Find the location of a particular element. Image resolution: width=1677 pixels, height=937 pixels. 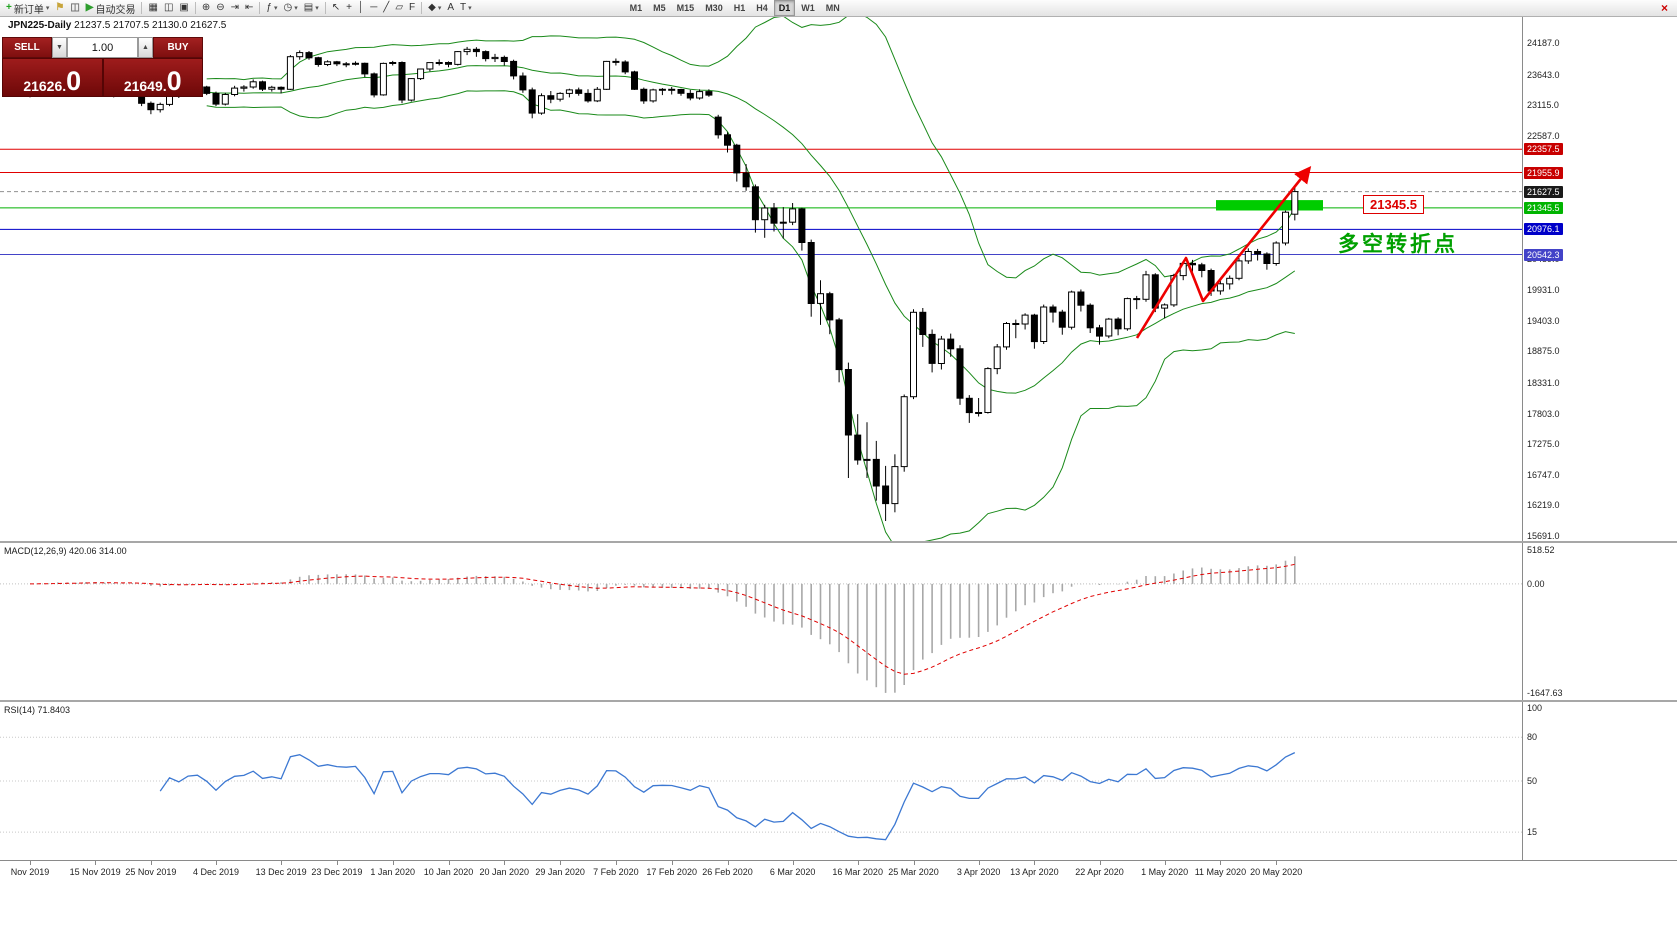

text-button: A is located at coordinates (450, 8).